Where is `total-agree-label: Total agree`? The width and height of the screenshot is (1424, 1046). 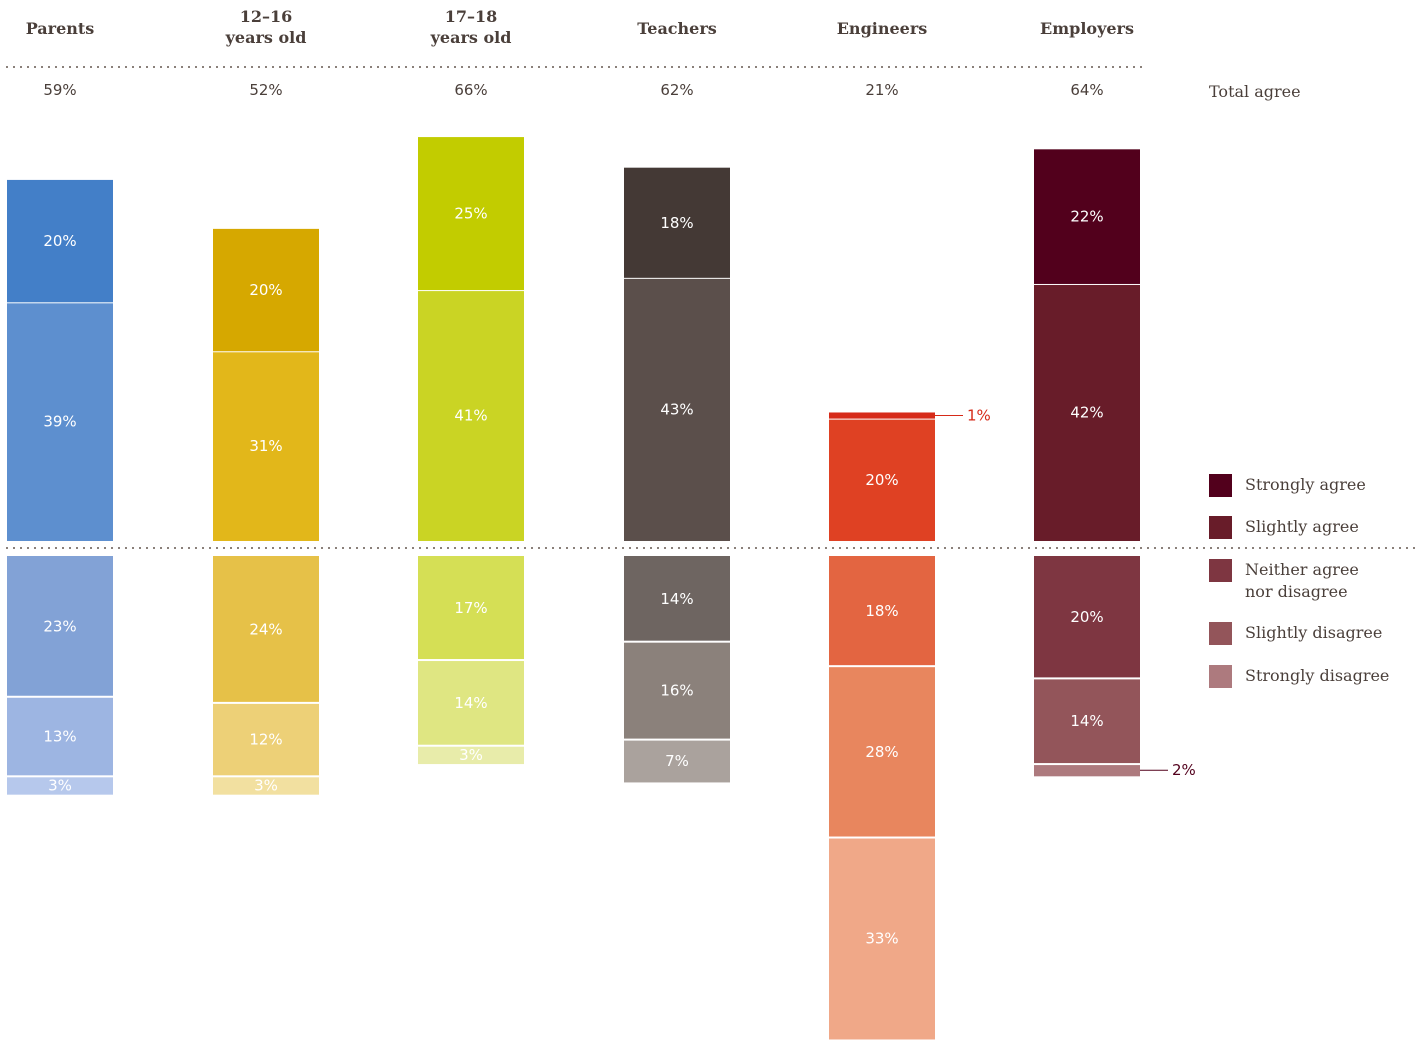 total-agree-label: Total agree is located at coordinates (1255, 91).